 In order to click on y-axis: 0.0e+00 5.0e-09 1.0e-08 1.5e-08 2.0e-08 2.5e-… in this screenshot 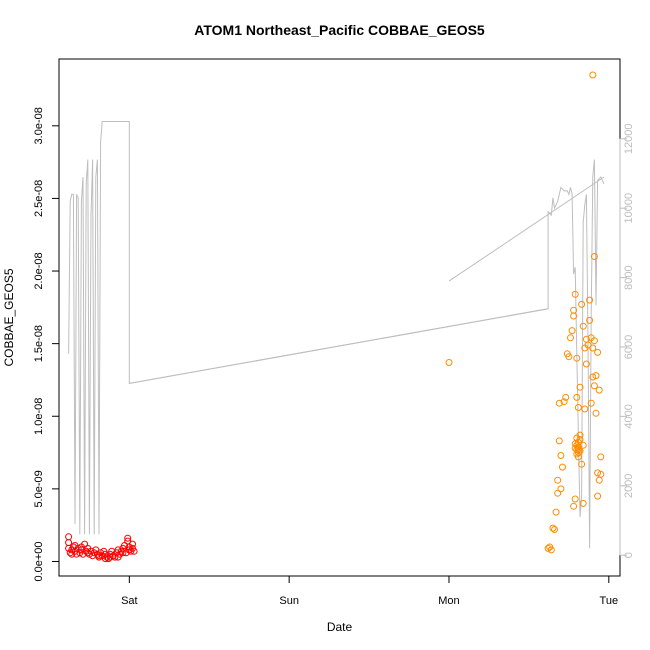, I will do `click(46, 344)`.